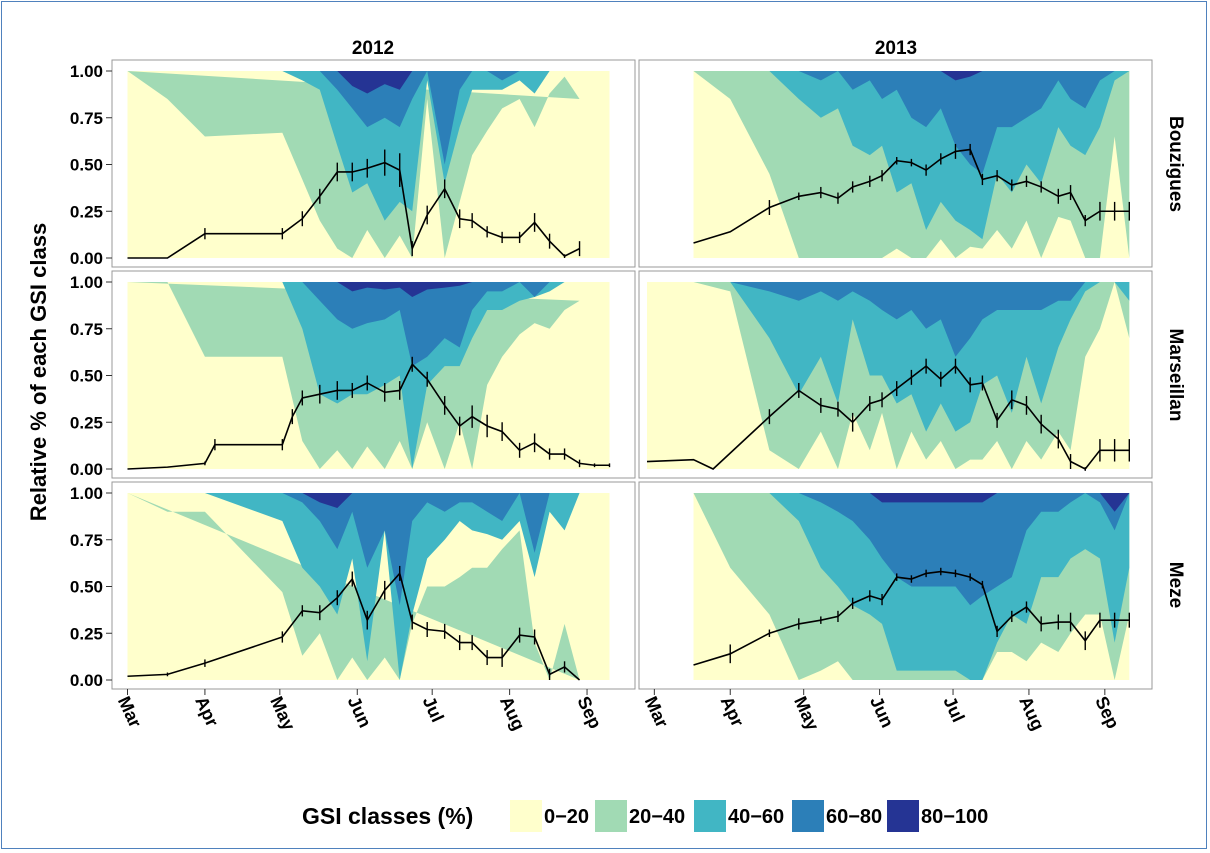 The image size is (1210, 853). I want to click on year-strip-2013: 2013, so click(896, 48).